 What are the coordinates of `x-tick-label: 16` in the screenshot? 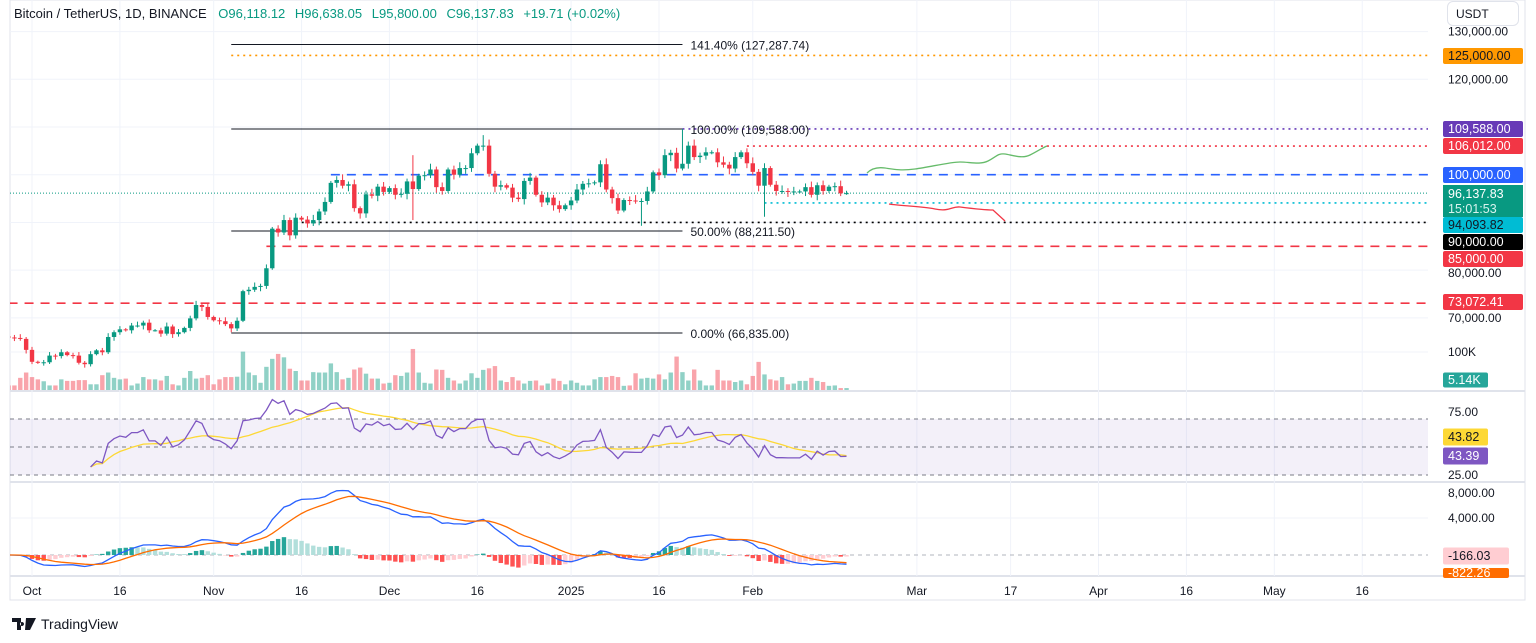 It's located at (1187, 591).